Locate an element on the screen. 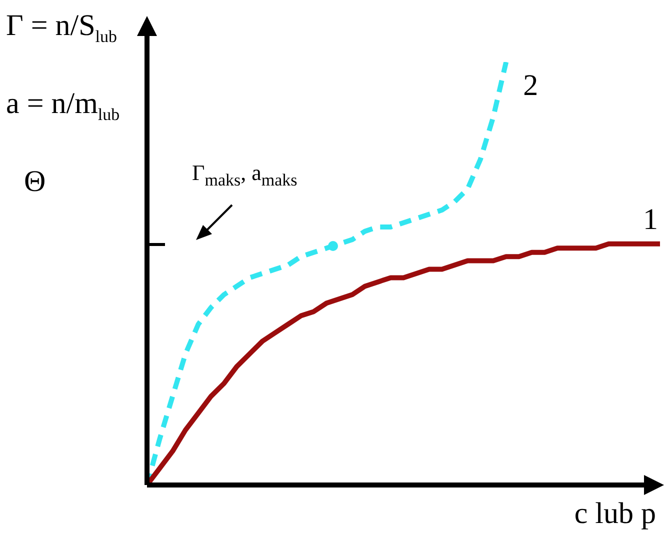 The height and width of the screenshot is (540, 664). x-axis-title: c lub p is located at coordinates (615, 514).